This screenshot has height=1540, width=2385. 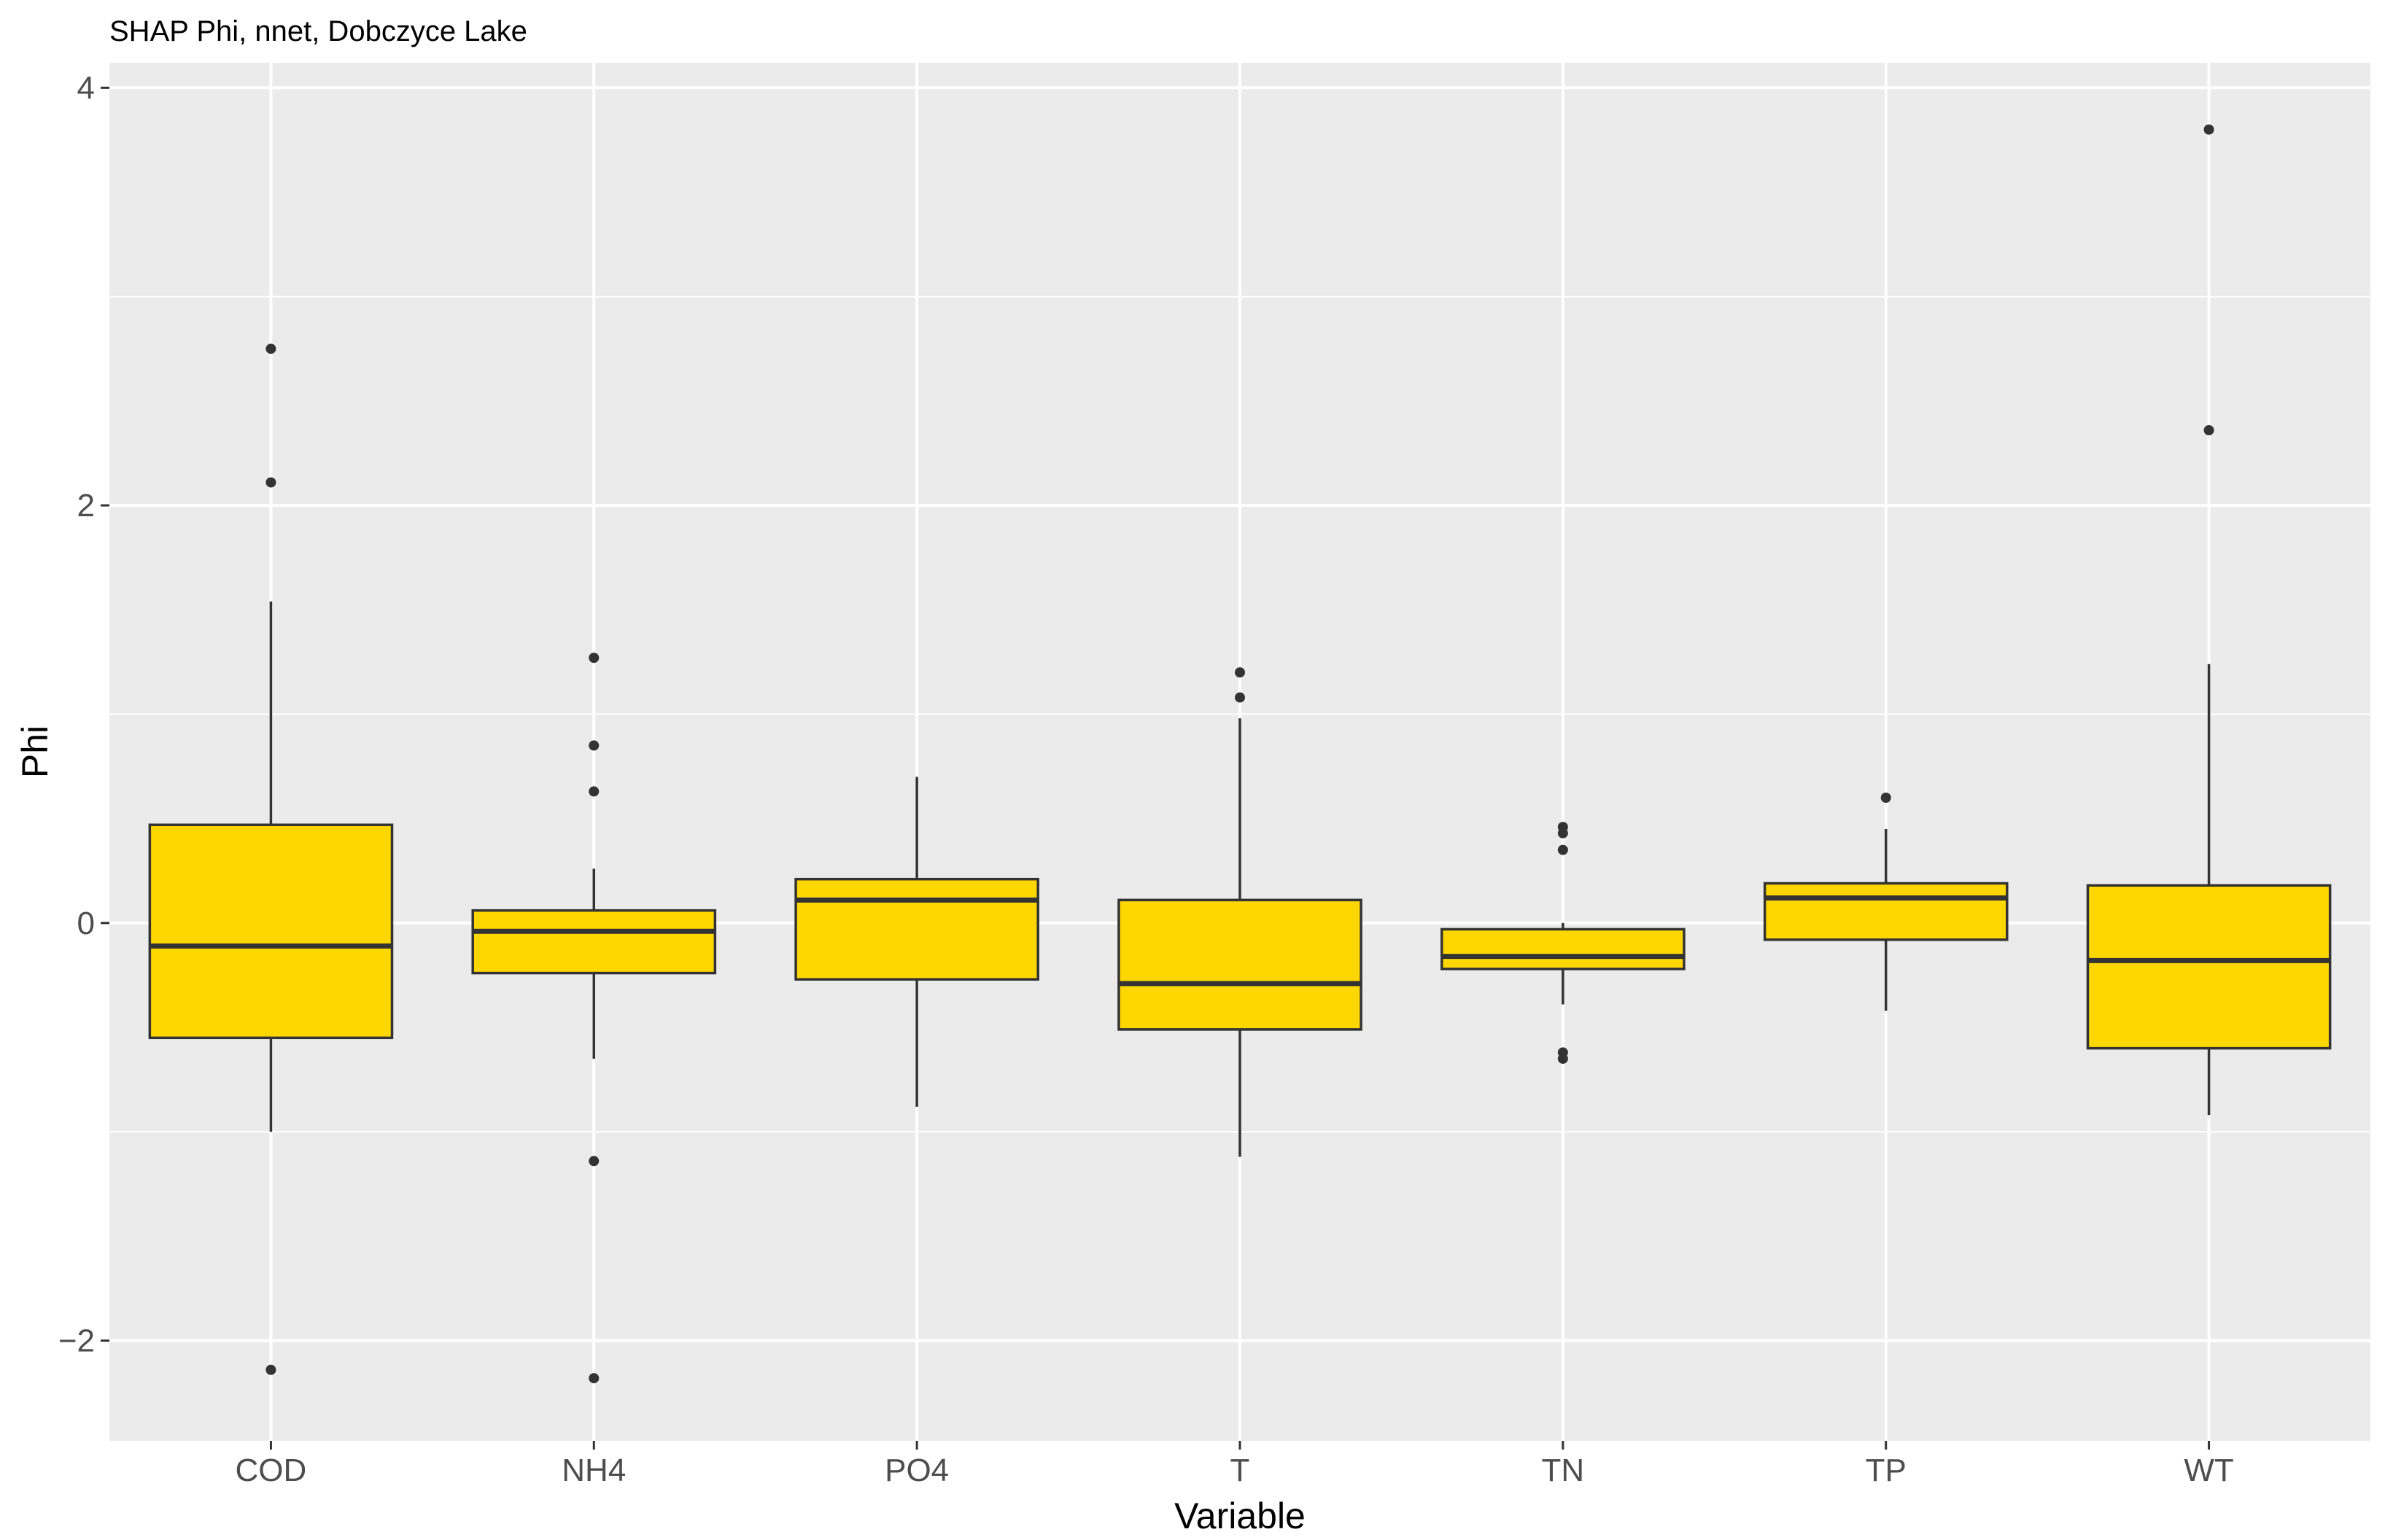 What do you see at coordinates (1563, 1470) in the screenshot?
I see `x-tick-label: TN` at bounding box center [1563, 1470].